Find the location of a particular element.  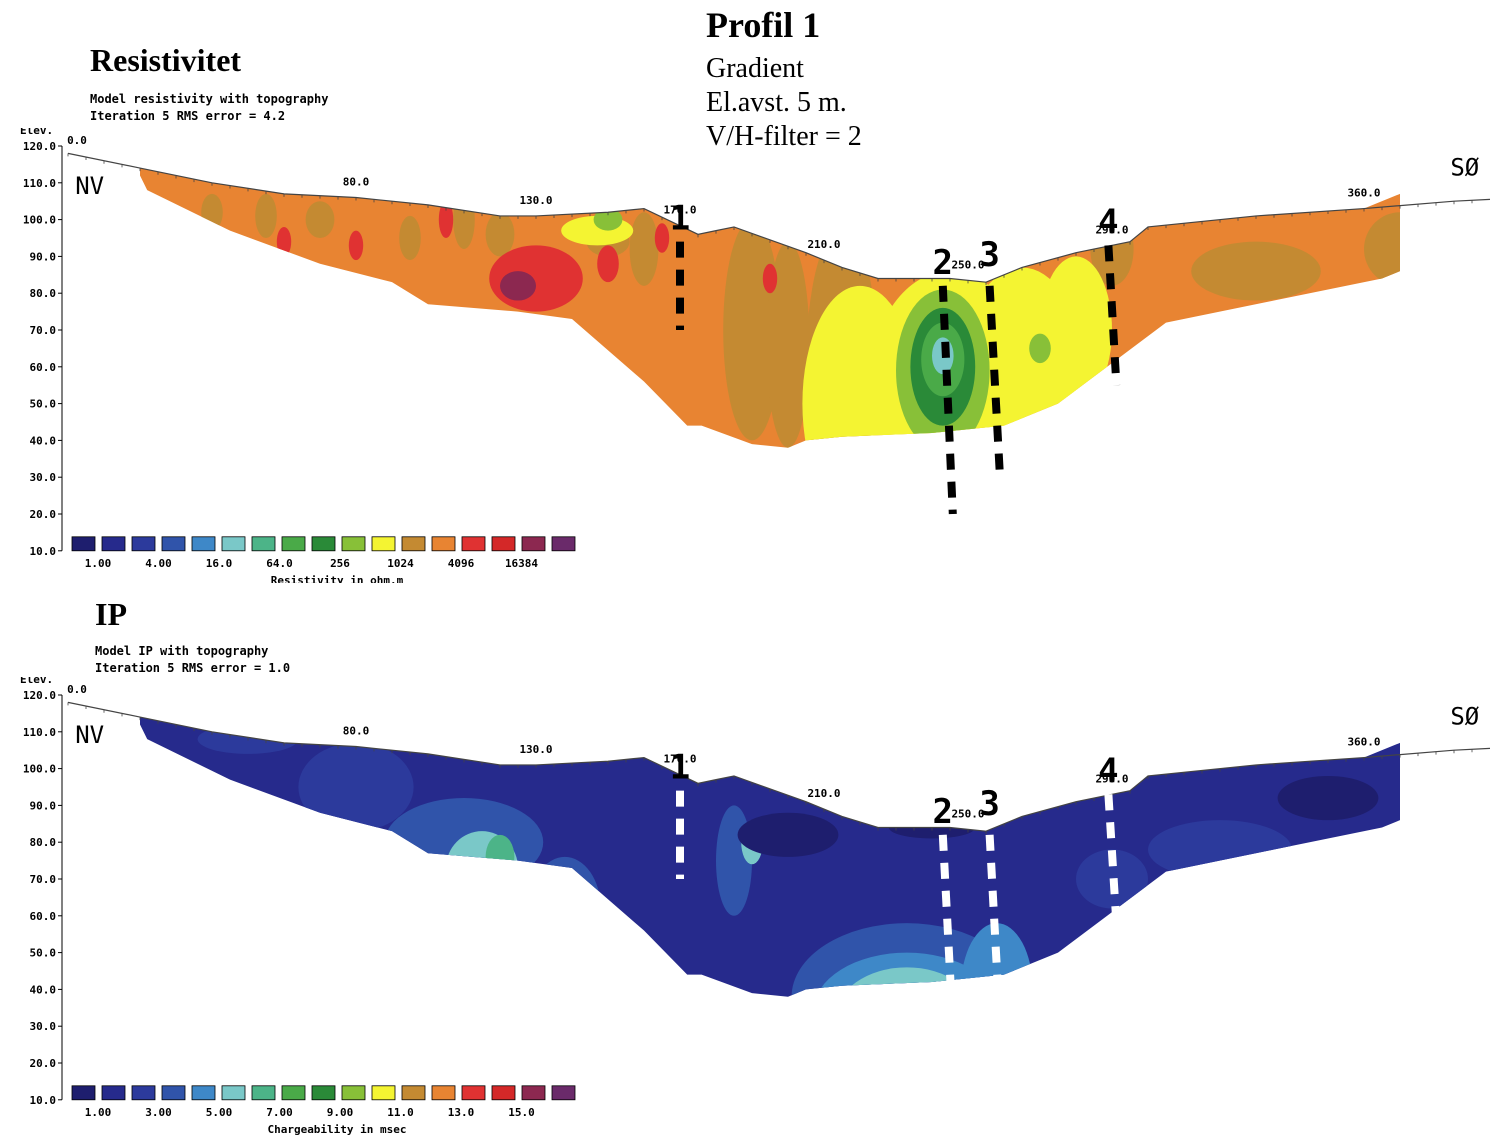

electrode-spacing-label: El.avst. 5 m. is located at coordinates (776, 102).